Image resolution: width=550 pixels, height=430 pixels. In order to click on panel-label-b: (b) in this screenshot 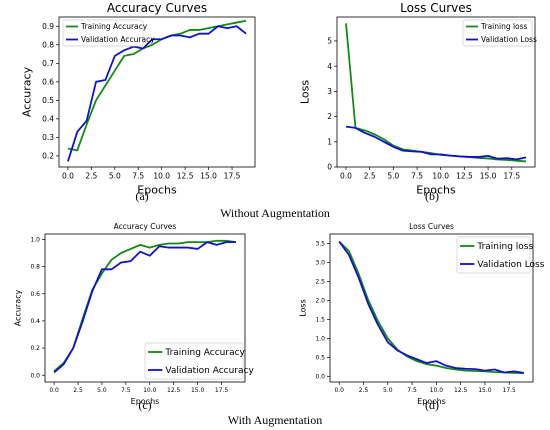, I will do `click(432, 196)`.